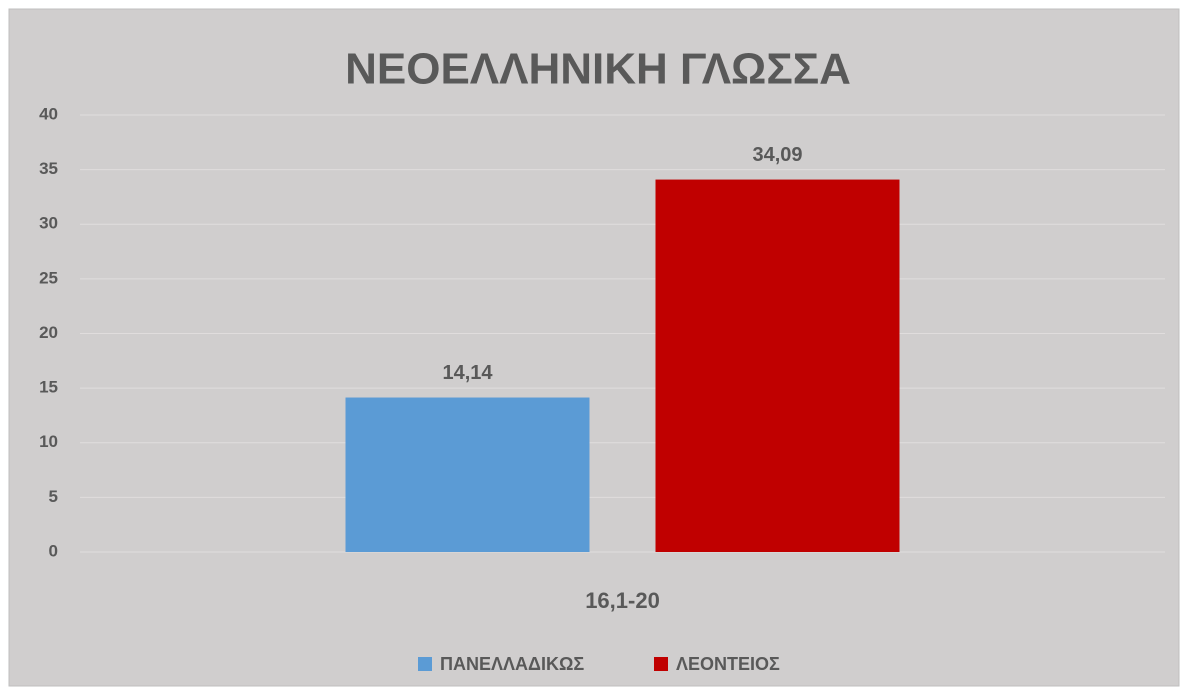 The image size is (1189, 695). Describe the element at coordinates (48, 387) in the screenshot. I see `y-tick-label: 15` at that location.